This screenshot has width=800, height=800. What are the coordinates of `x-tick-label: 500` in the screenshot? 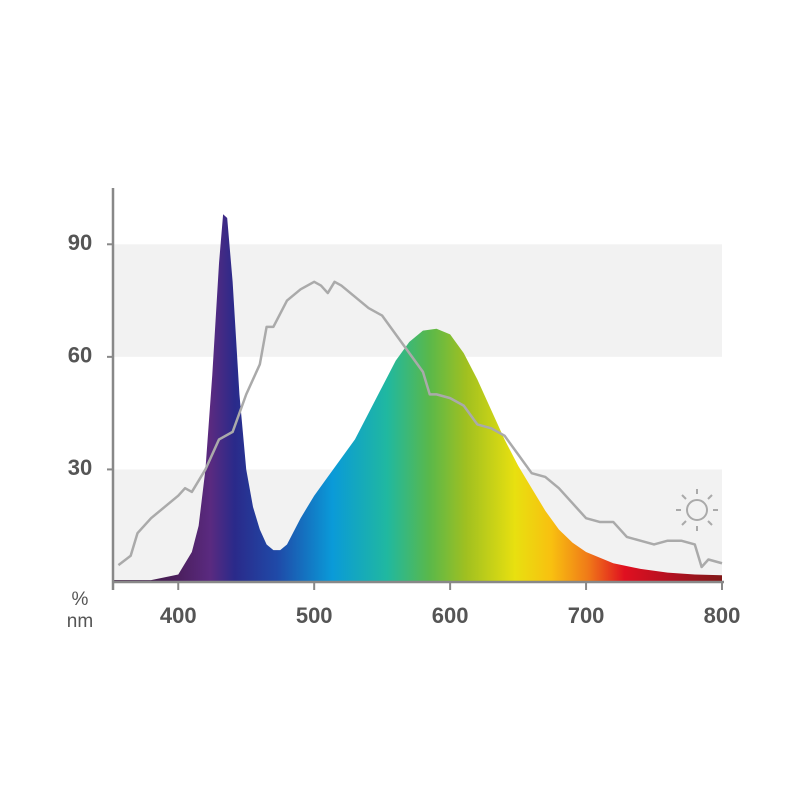 It's located at (314, 615).